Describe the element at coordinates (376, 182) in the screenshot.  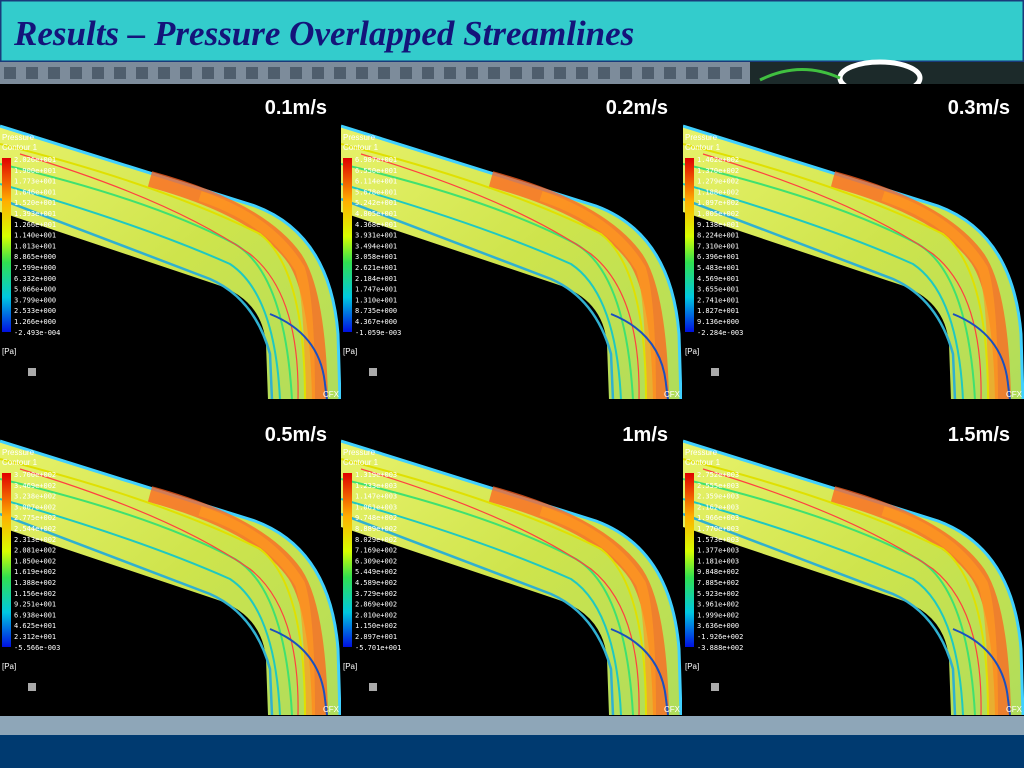
I see `legend-value: 6.114e+001` at that location.